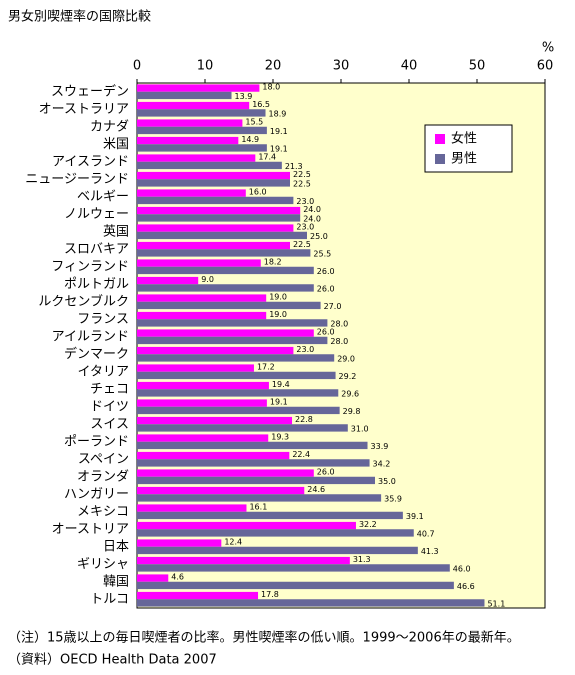  Describe the element at coordinates (319, 236) in the screenshot. I see `value-label: 25.0` at that location.